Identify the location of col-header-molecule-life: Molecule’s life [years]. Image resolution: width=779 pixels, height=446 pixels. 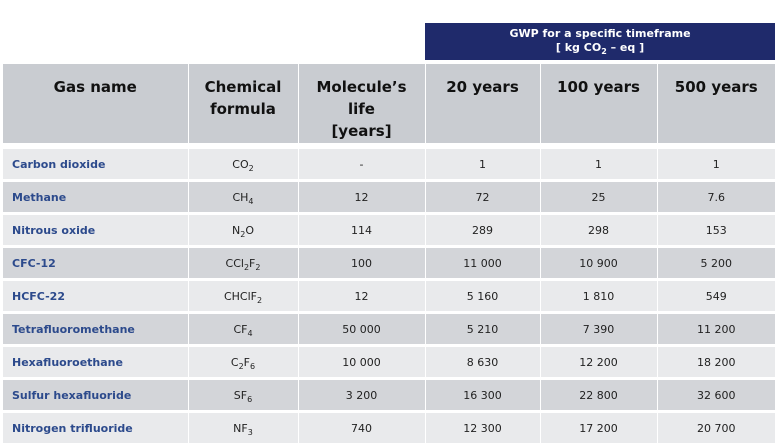
(362, 106).